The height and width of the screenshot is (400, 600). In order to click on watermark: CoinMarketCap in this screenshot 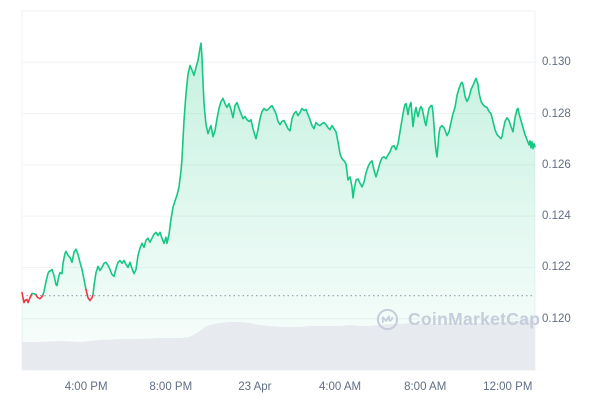, I will do `click(458, 319)`.